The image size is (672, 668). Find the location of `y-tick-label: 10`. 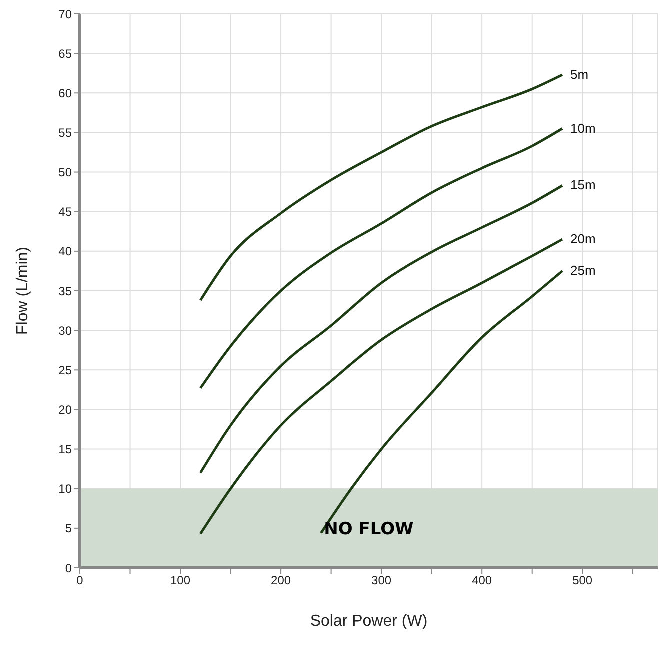

y-tick-label: 10 is located at coordinates (65, 489).